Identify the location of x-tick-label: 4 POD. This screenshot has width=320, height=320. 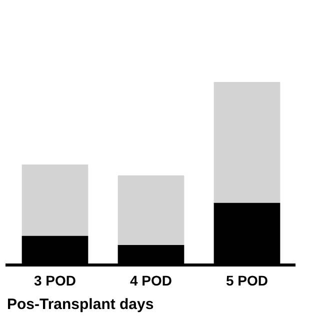
(151, 280).